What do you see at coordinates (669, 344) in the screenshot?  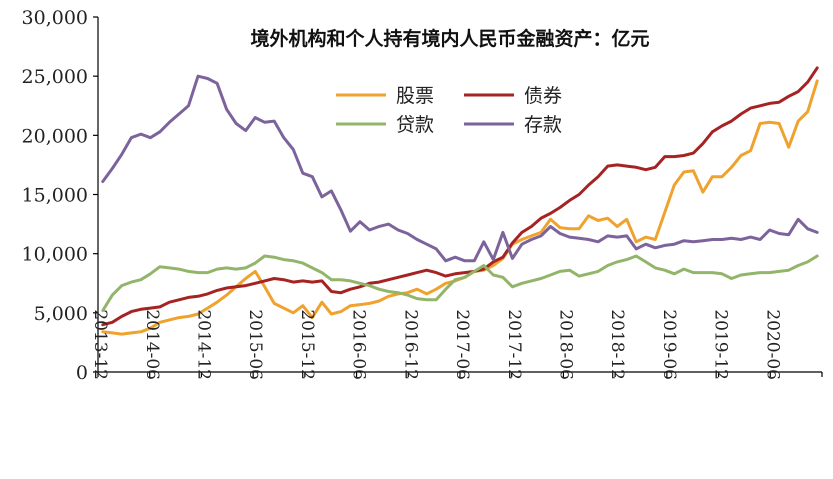 I see `x-tick-label: 2019-06` at bounding box center [669, 344].